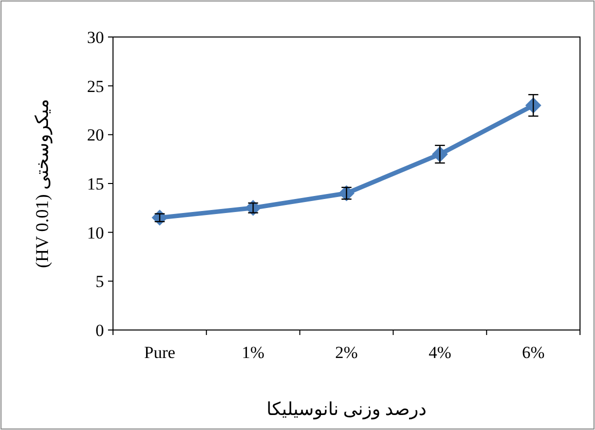 The height and width of the screenshot is (430, 595). Describe the element at coordinates (95, 232) in the screenshot. I see `y-tick-label: 10` at that location.